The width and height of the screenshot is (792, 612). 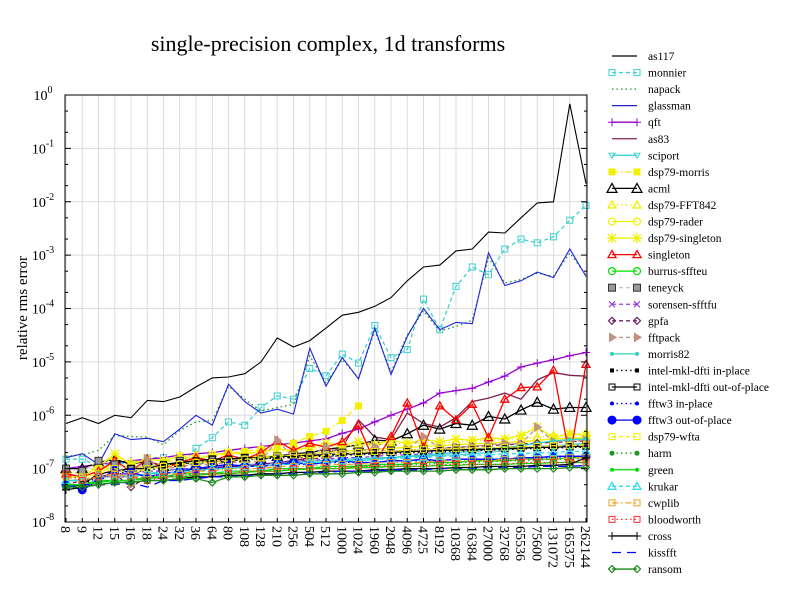 I want to click on legend-item-glassman: glassman, so click(x=651, y=107).